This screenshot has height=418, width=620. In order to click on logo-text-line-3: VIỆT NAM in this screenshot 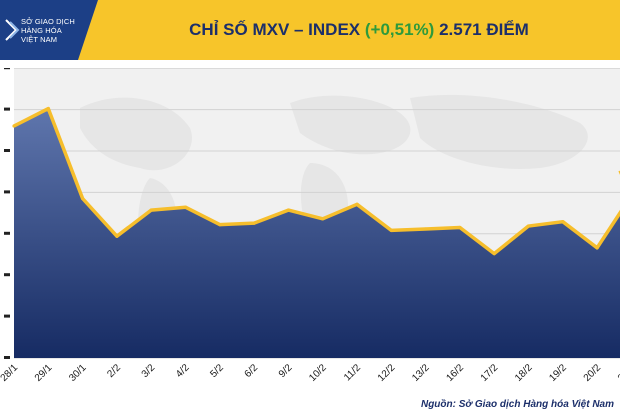, I will do `click(39, 39)`.